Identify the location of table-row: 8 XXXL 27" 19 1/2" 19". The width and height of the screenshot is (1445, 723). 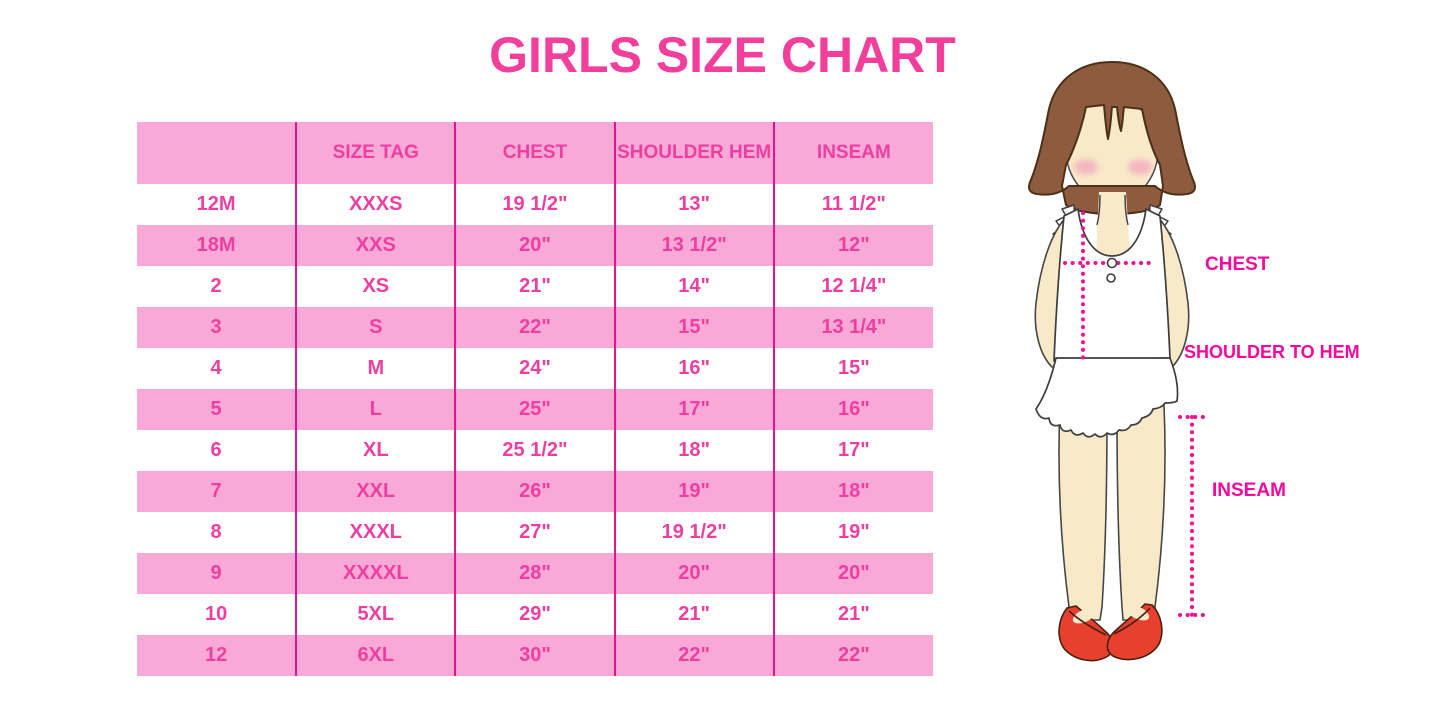
(535, 532).